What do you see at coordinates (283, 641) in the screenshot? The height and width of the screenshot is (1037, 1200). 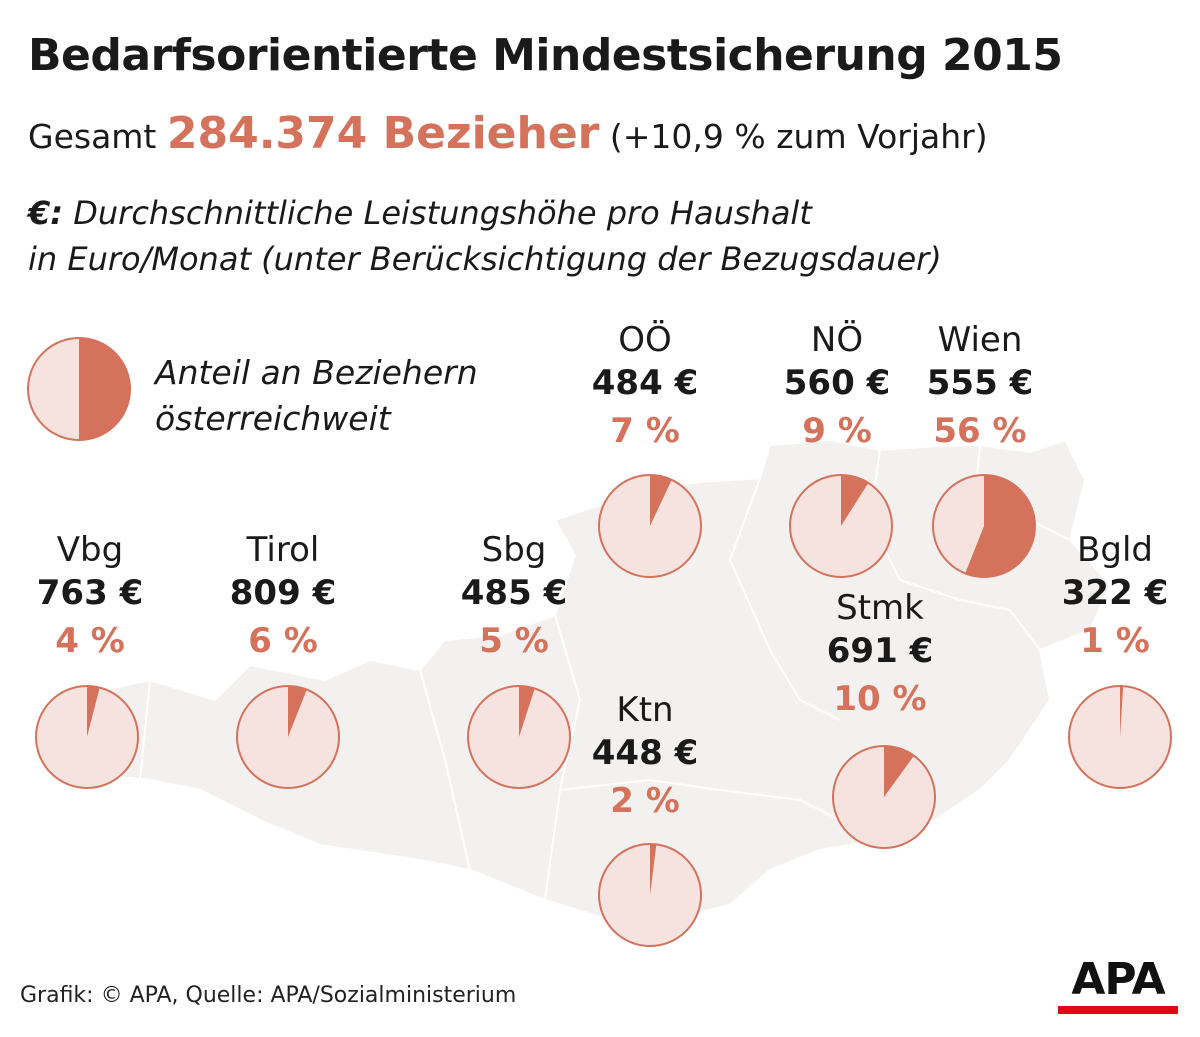 I see `region-share-tirol: 6 %` at bounding box center [283, 641].